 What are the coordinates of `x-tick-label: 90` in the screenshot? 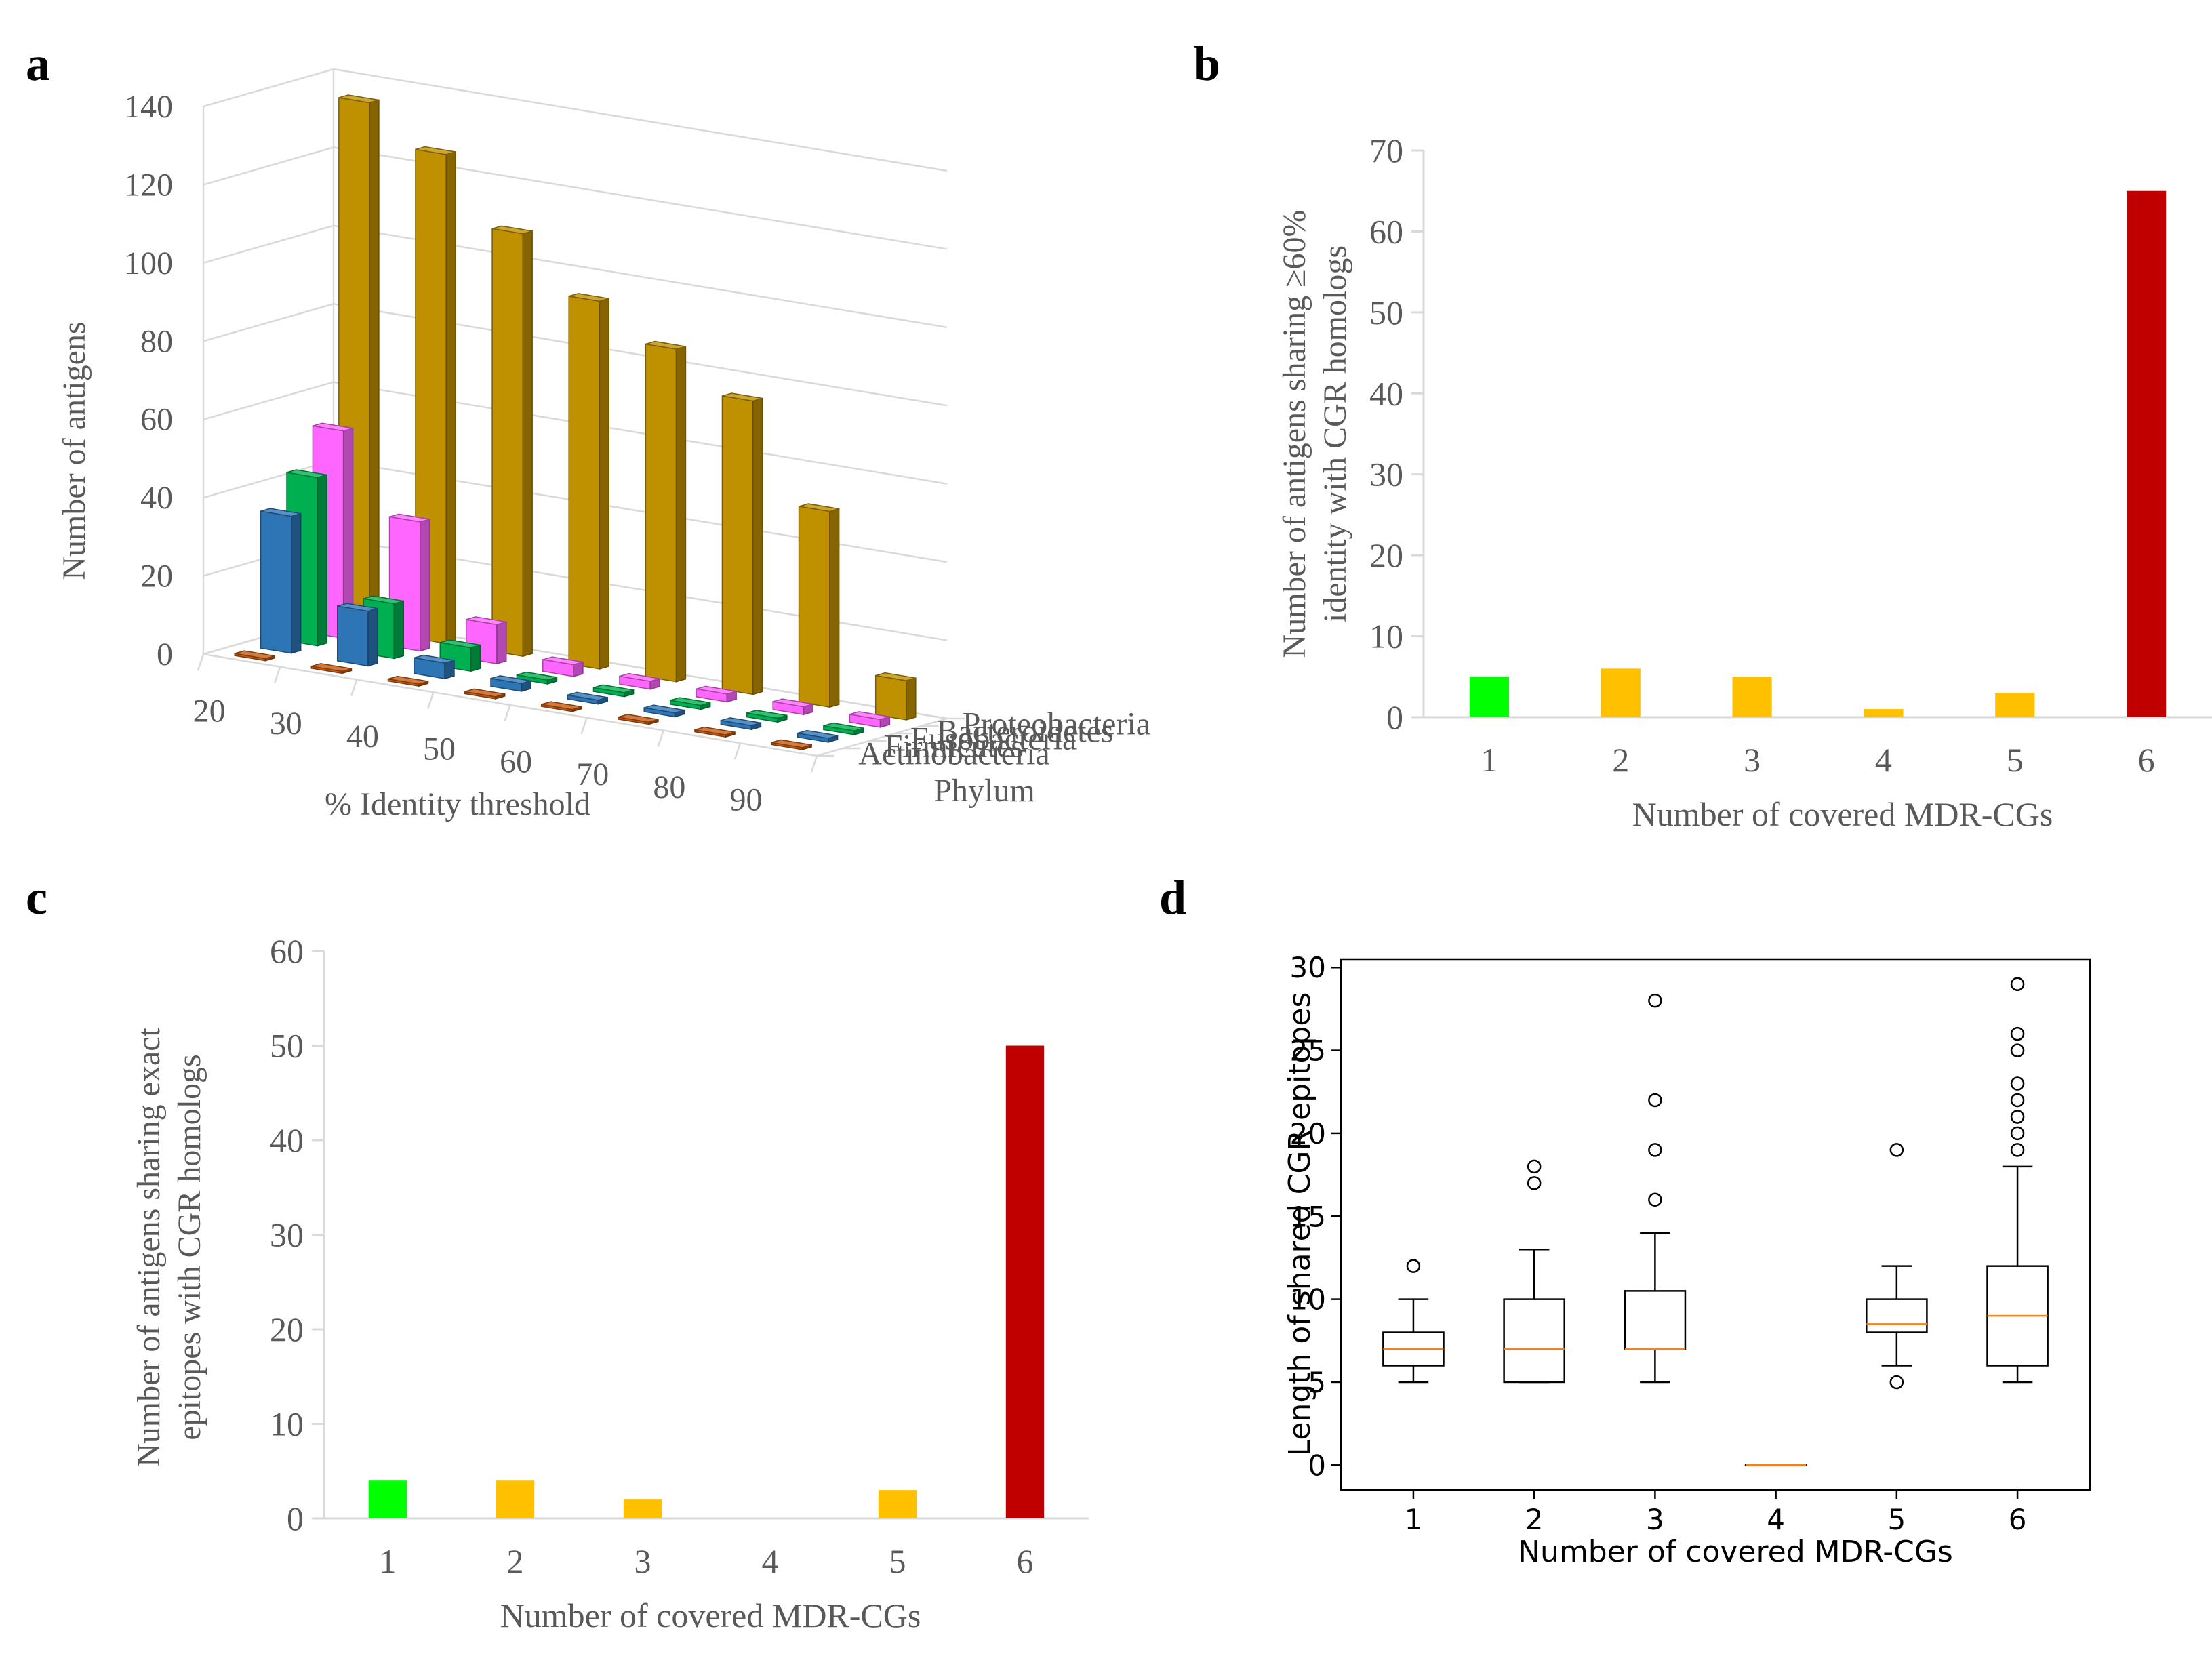 It's located at (745, 800).